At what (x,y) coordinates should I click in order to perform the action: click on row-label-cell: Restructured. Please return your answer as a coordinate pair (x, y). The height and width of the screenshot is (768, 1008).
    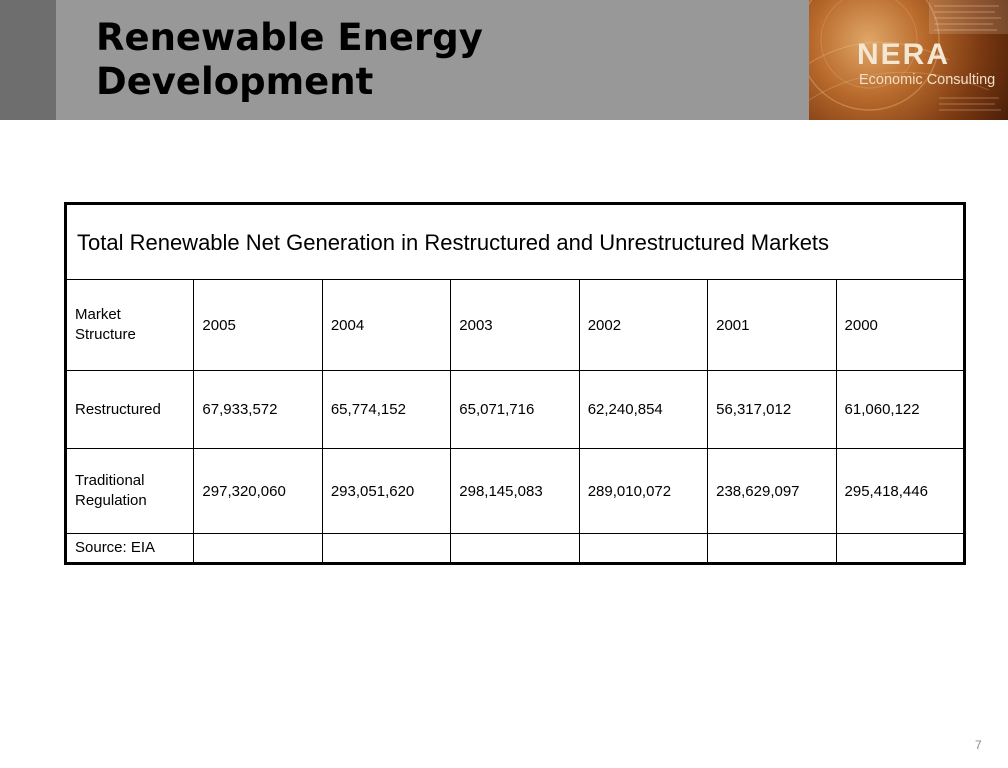
    Looking at the image, I should click on (129, 409).